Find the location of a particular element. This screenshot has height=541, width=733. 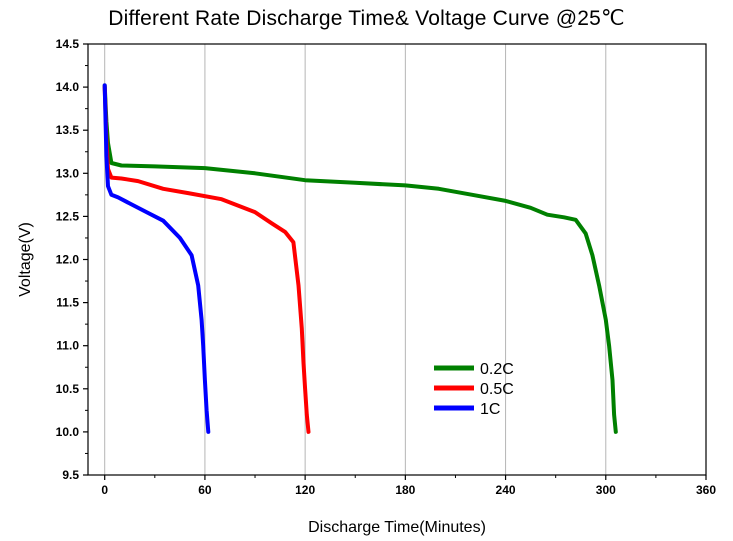

legend-label: 0.5C is located at coordinates (497, 389).